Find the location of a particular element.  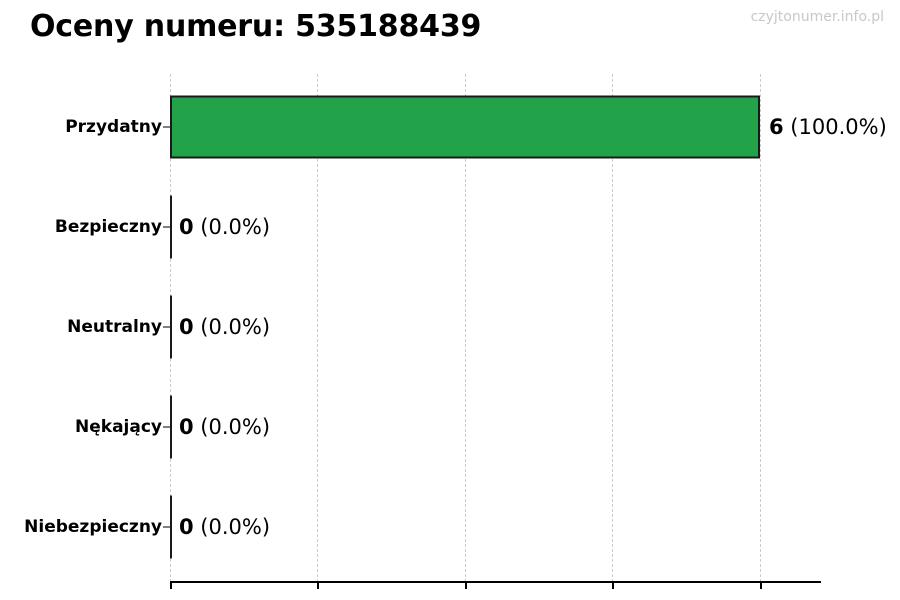

bar-niebezpieczny is located at coordinates (171, 527).